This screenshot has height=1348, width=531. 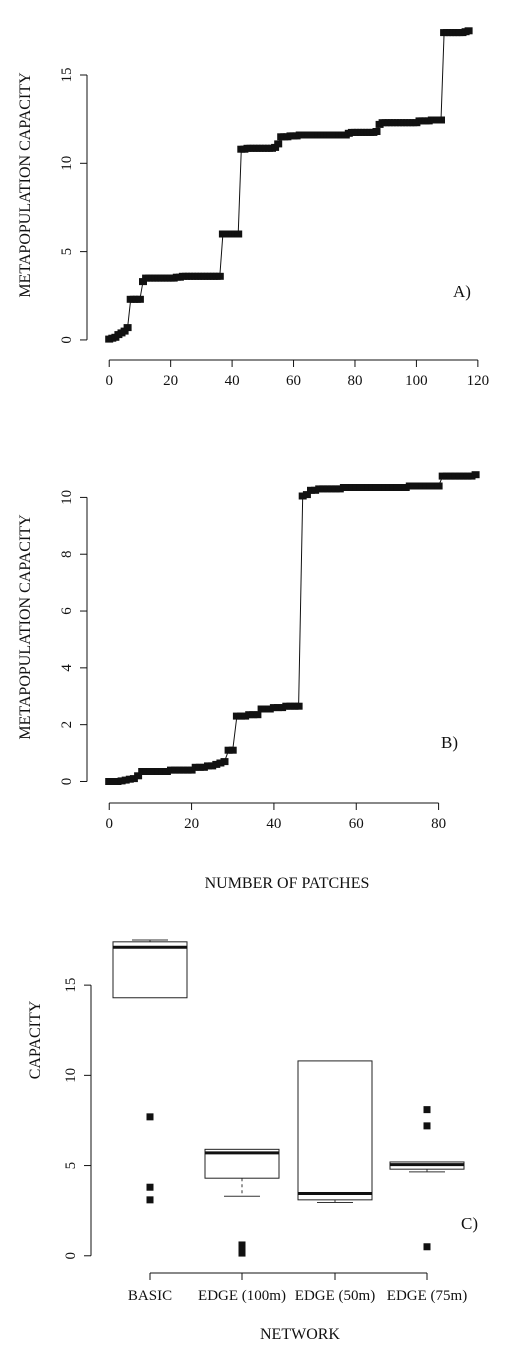 What do you see at coordinates (67, 668) in the screenshot?
I see `y-tick-label: 4` at bounding box center [67, 668].